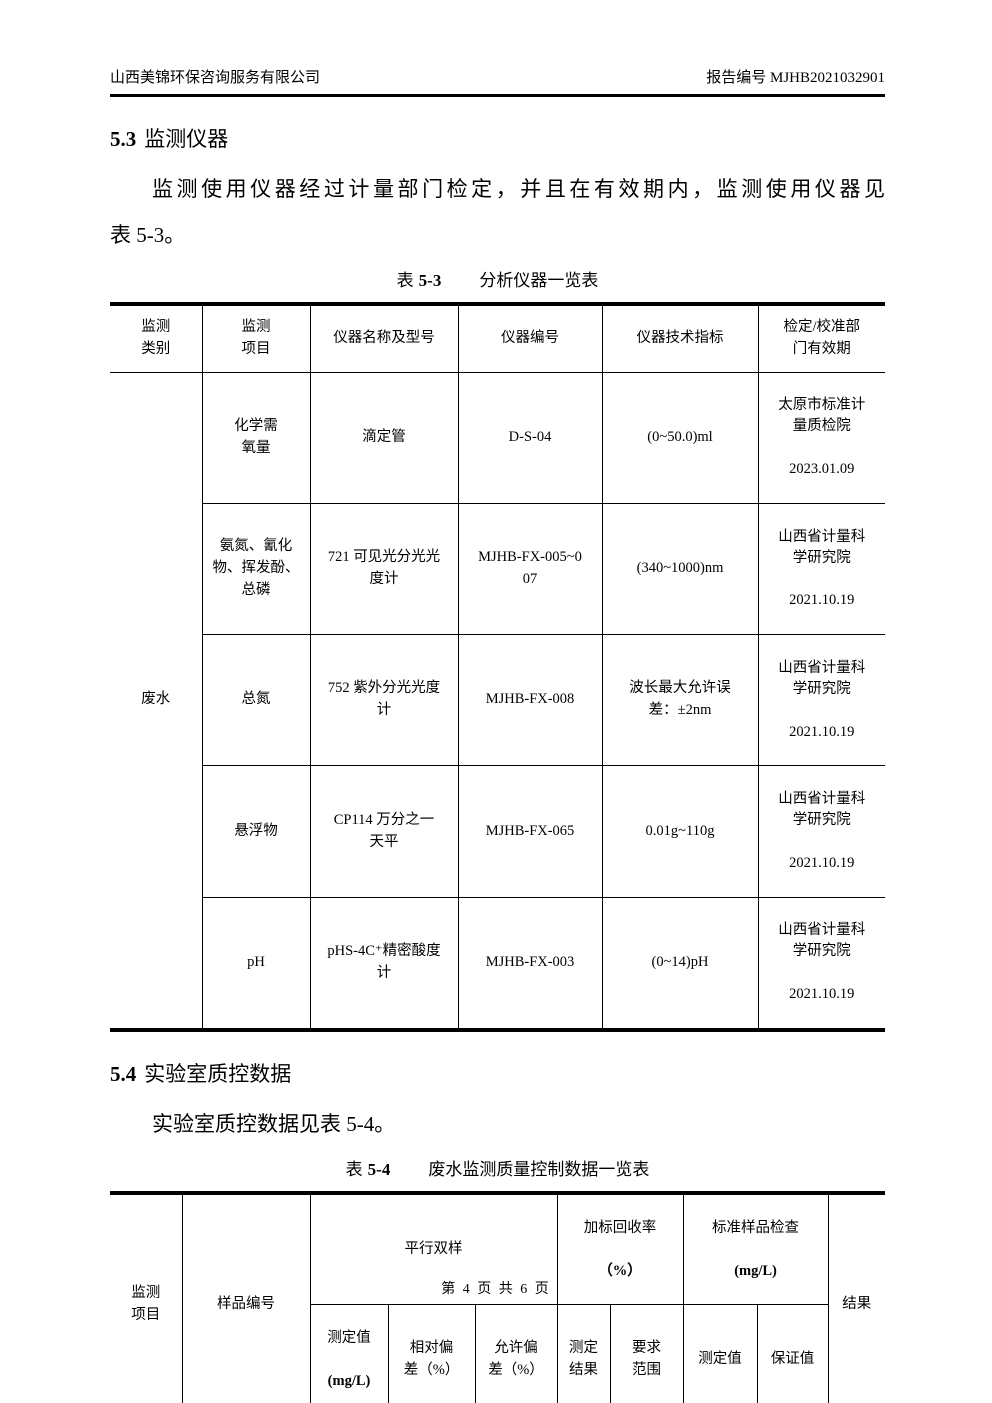 This screenshot has height=1403, width=992. Describe the element at coordinates (539, 1169) in the screenshot. I see `caption-title: 废水监测质量控制数据一览表` at that location.